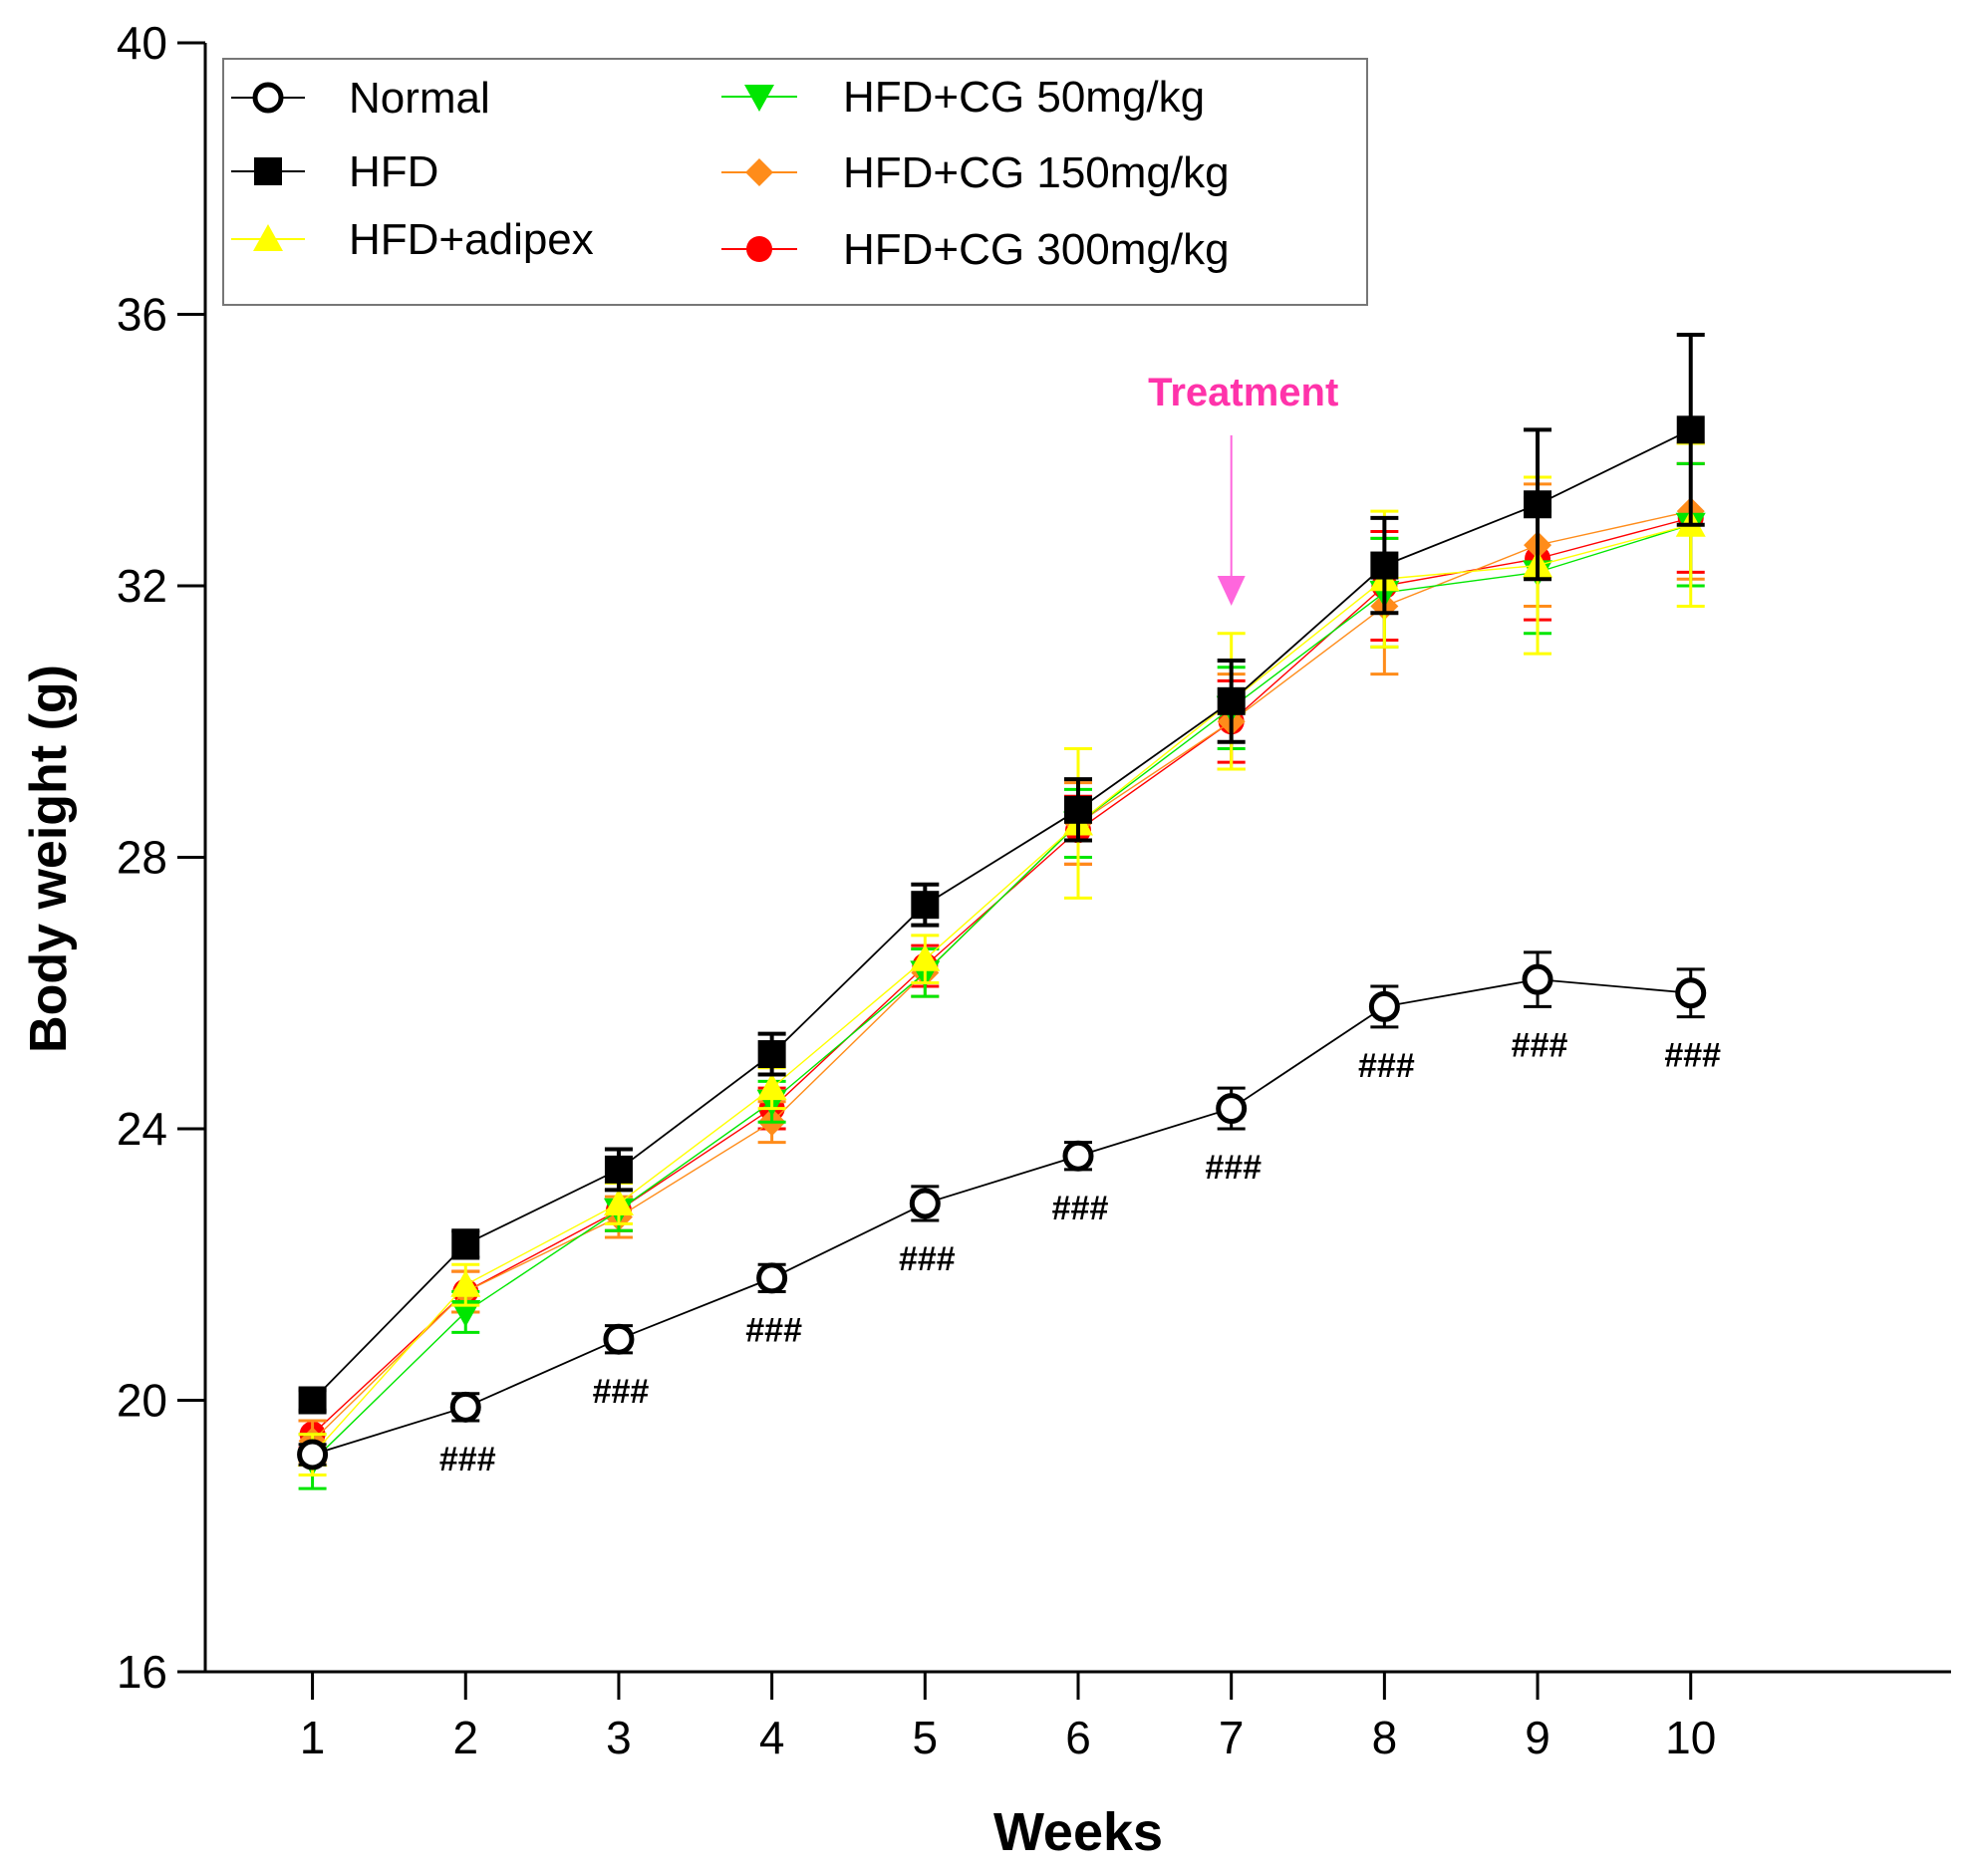 The height and width of the screenshot is (1876, 1967). Describe the element at coordinates (142, 1401) in the screenshot. I see `y-tick-label: 20` at that location.